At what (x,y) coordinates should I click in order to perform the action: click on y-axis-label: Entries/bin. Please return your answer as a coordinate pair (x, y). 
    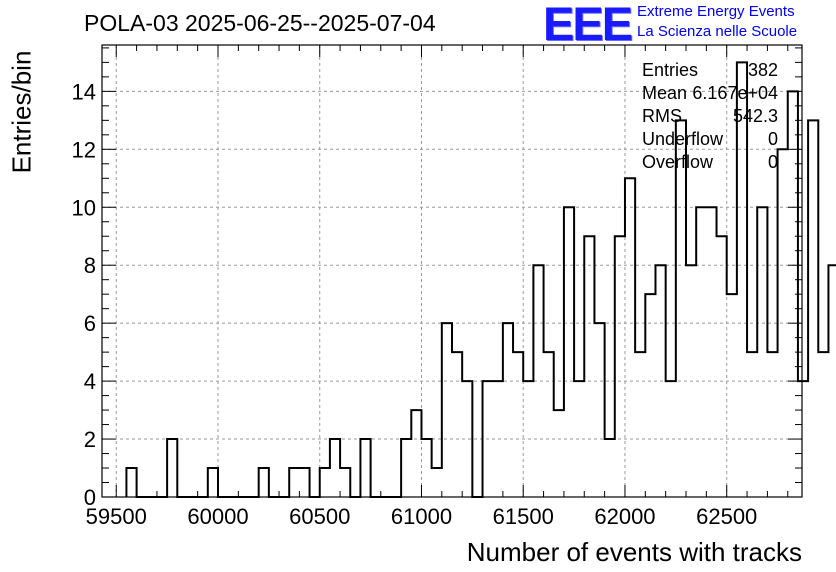
    Looking at the image, I should click on (21, 112).